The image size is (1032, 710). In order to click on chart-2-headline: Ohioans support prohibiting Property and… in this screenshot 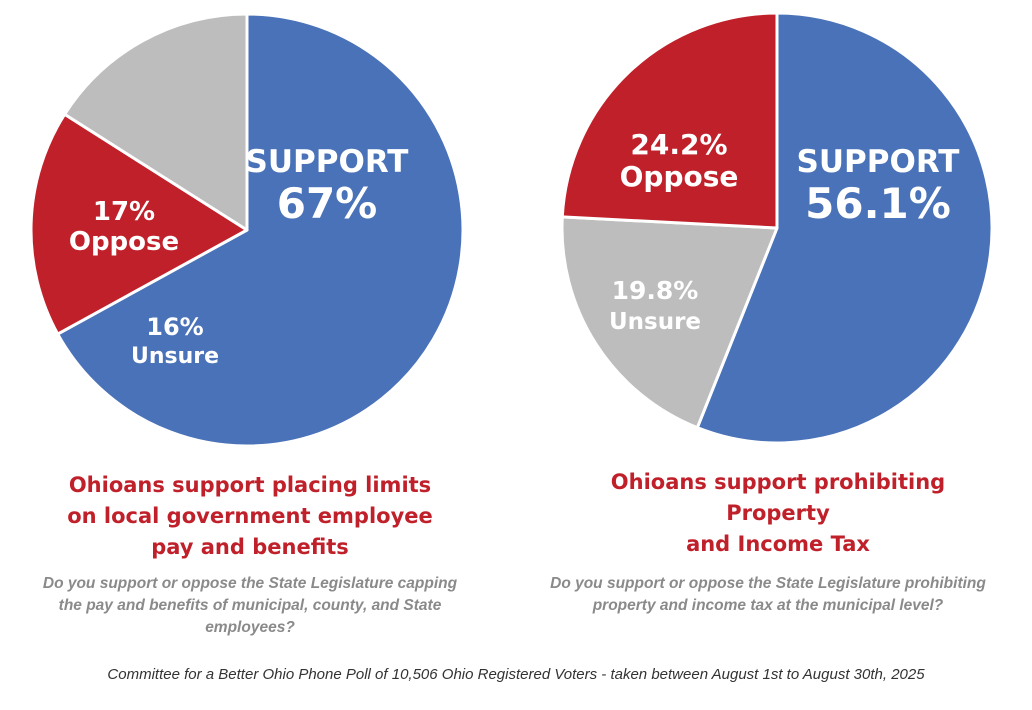, I will do `click(778, 513)`.